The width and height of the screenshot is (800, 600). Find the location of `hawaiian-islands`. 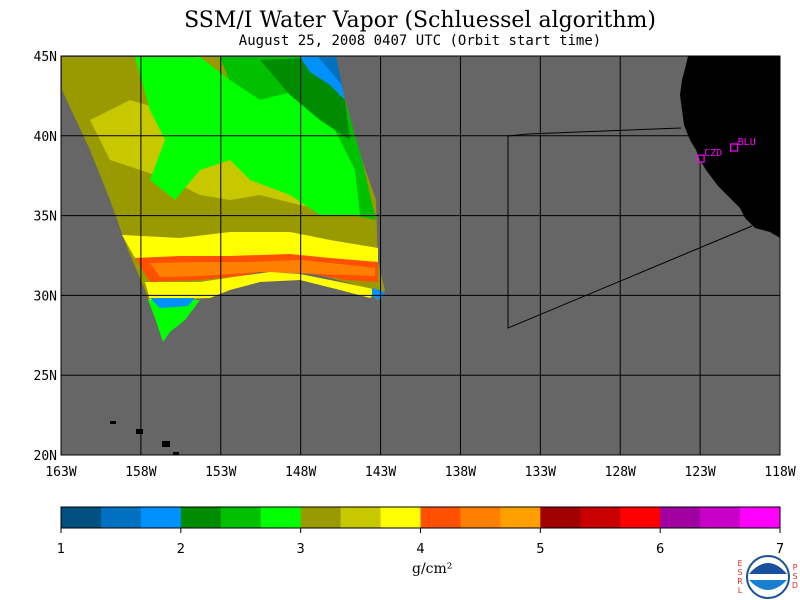

hawaiian-islands is located at coordinates (144, 438).